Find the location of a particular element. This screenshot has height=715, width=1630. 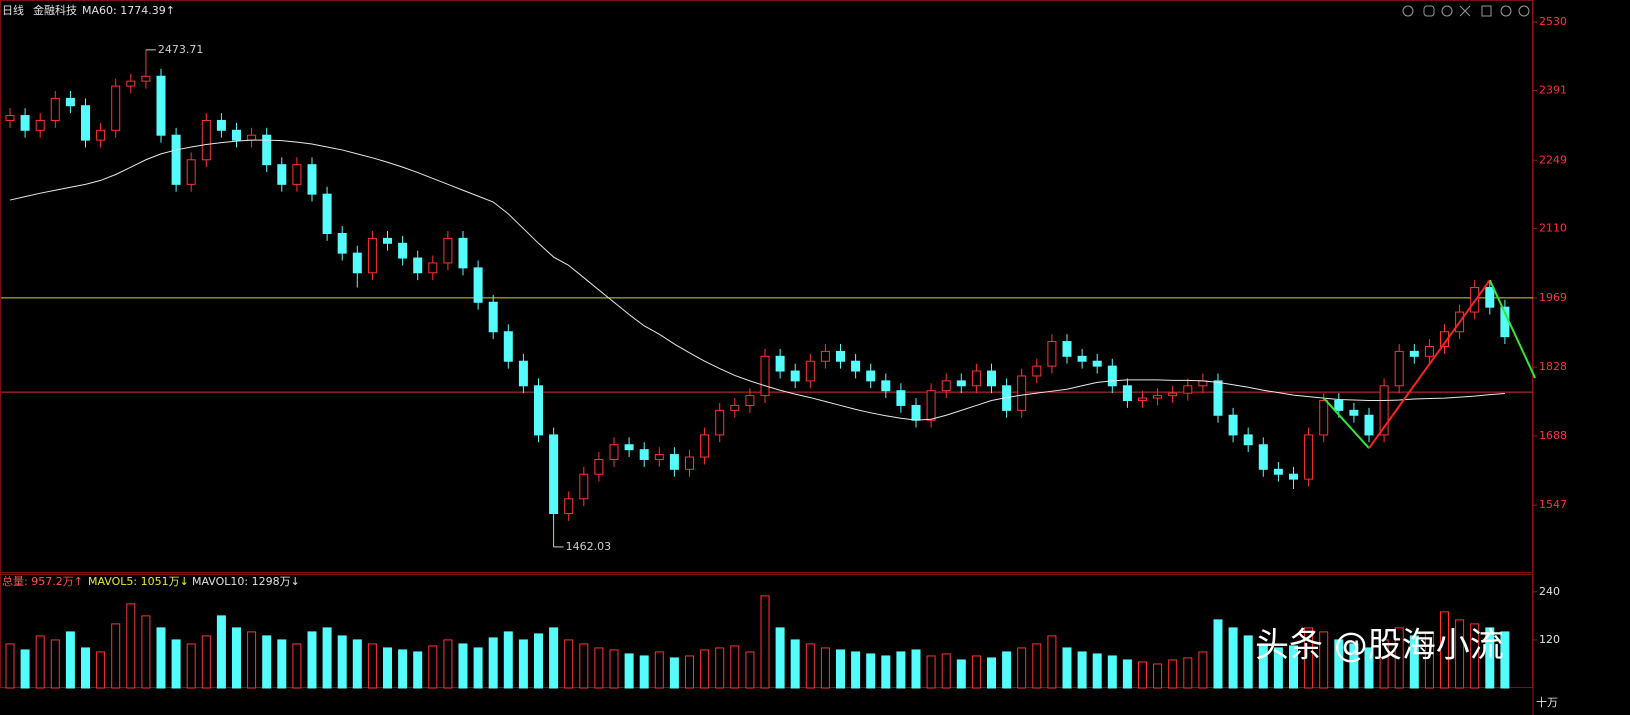

watermark: 头条 @股海小流 is located at coordinates (1379, 646).